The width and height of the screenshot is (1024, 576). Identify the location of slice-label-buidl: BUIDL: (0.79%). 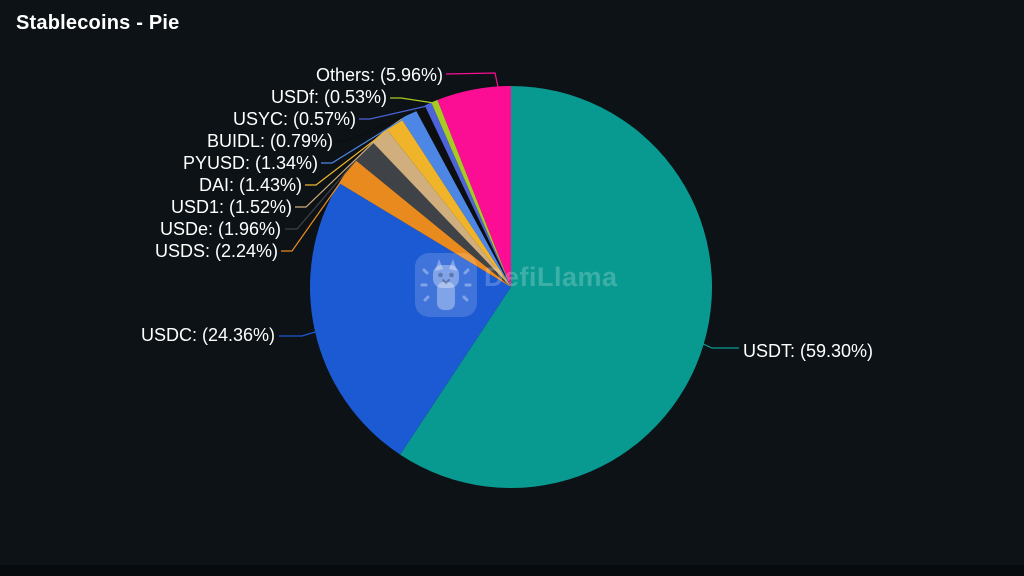
(269, 141).